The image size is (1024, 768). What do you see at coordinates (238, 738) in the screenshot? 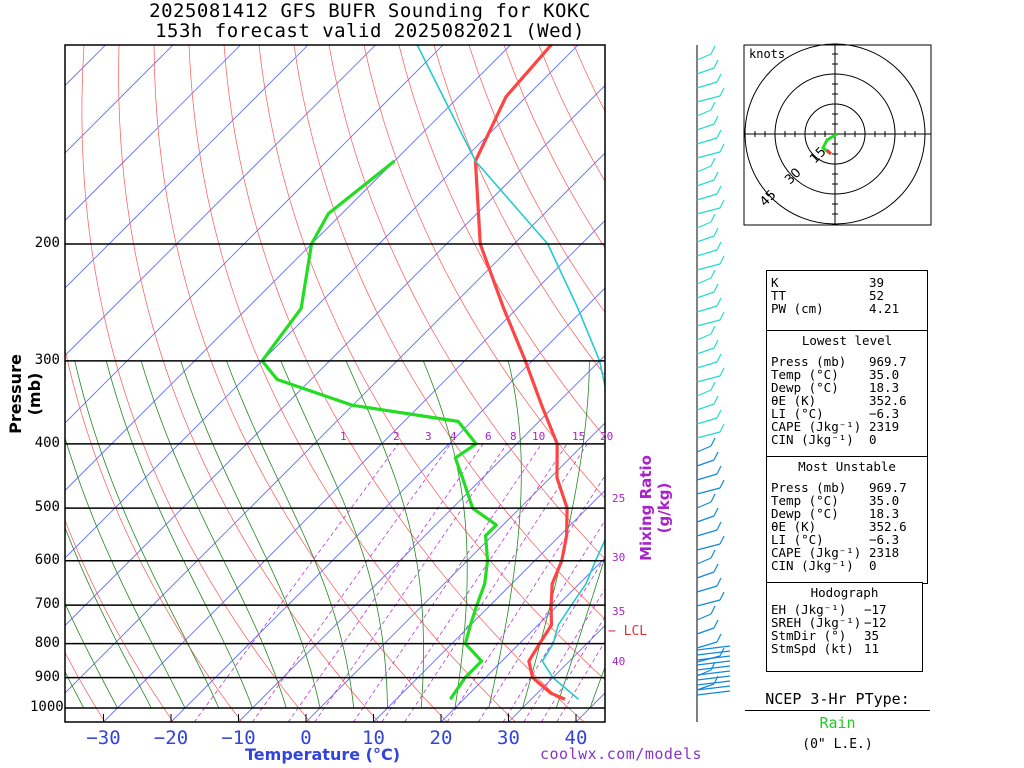
I see `x-tick-label: −10` at bounding box center [238, 738].